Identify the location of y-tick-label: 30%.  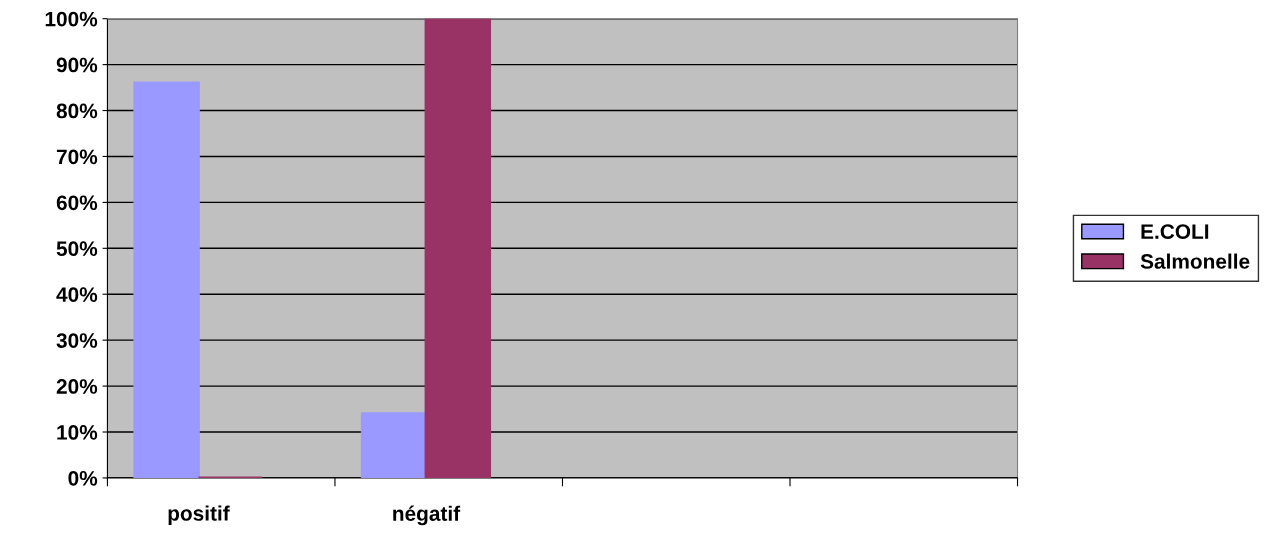
(77, 340).